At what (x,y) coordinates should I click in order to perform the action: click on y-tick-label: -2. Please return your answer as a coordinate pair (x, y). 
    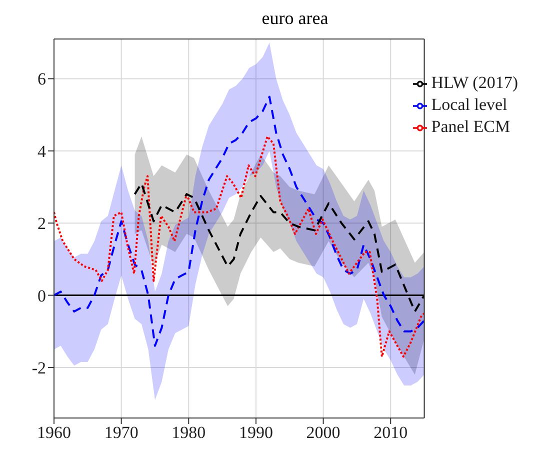
    Looking at the image, I should click on (39, 368).